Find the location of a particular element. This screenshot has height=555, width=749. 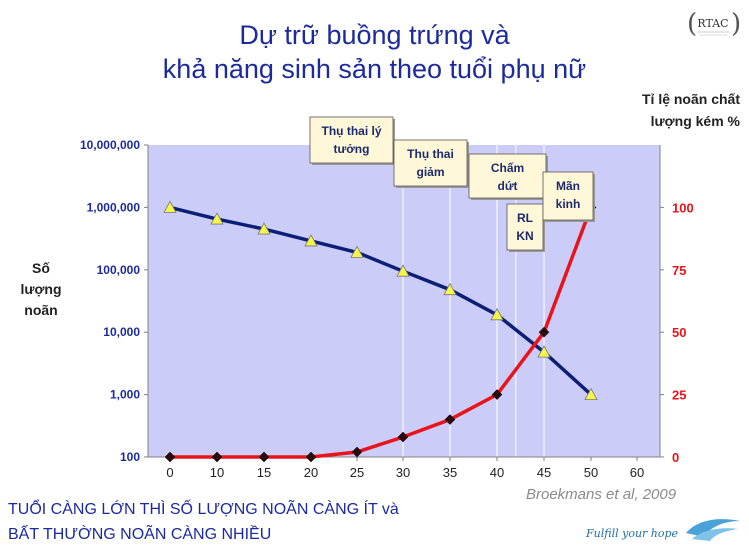

x-tick-label: 25 is located at coordinates (357, 472).